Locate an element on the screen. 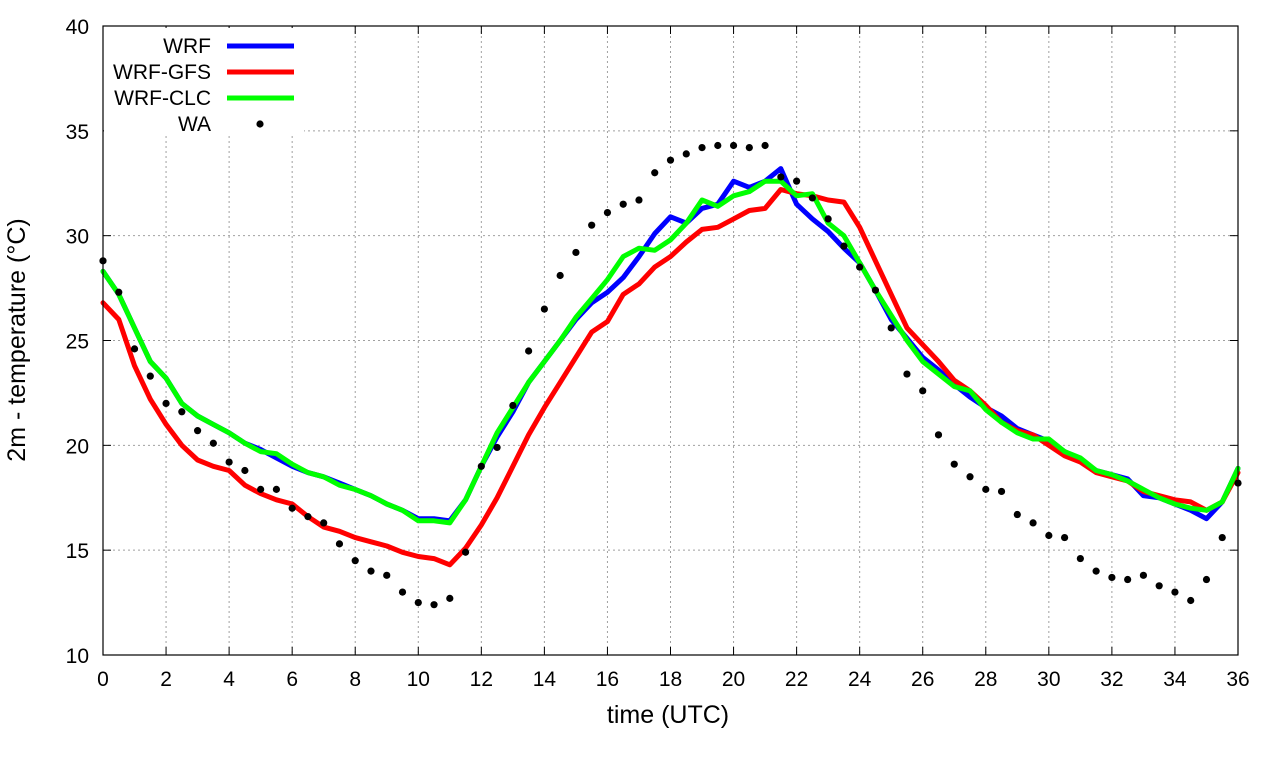 Image resolution: width=1280 pixels, height=760 pixels. y-tick-label: 40 is located at coordinates (77, 27).